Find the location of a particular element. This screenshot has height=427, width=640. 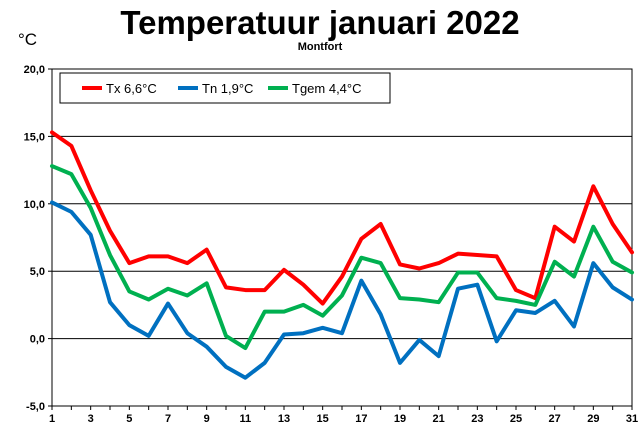

y-tick-label: 5,0 is located at coordinates (37, 272).